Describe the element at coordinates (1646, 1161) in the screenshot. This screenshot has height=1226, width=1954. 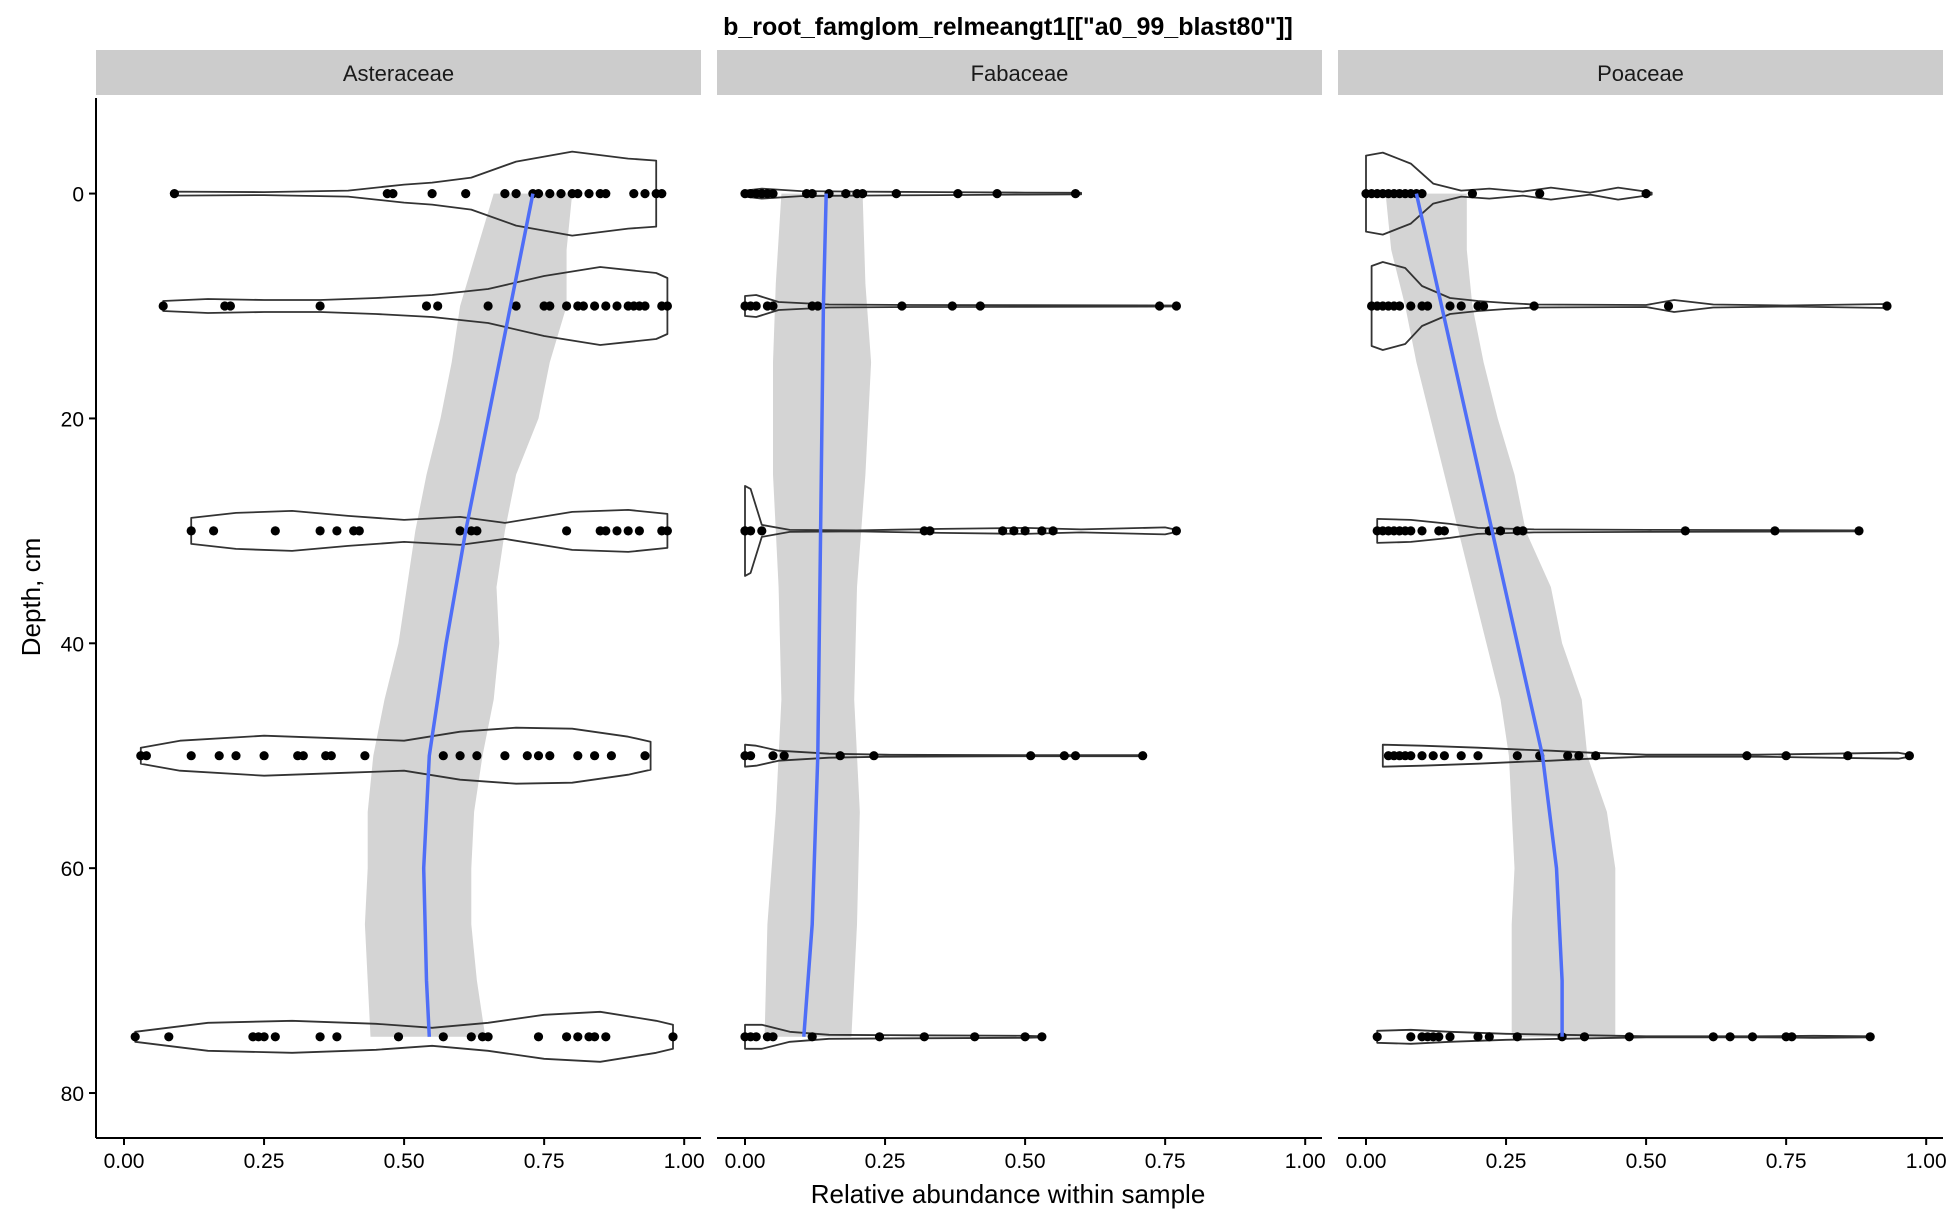
I see `x-tick-label: 0.50` at that location.